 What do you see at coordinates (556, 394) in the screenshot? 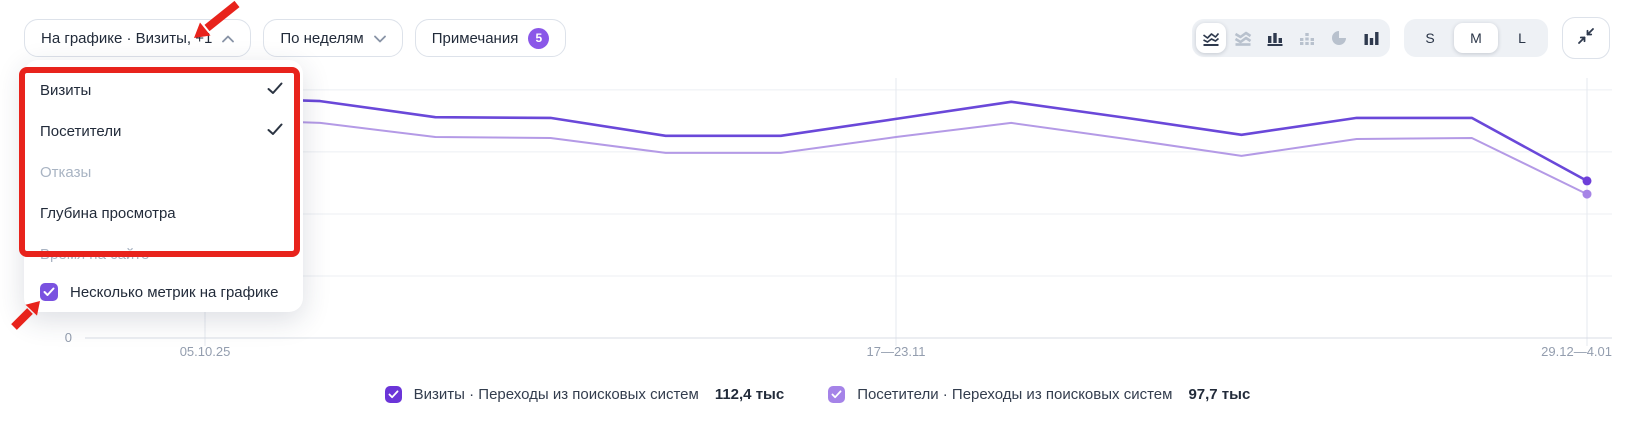
I see `legend-label: Визиты · Переходы из поисковых систем` at bounding box center [556, 394].